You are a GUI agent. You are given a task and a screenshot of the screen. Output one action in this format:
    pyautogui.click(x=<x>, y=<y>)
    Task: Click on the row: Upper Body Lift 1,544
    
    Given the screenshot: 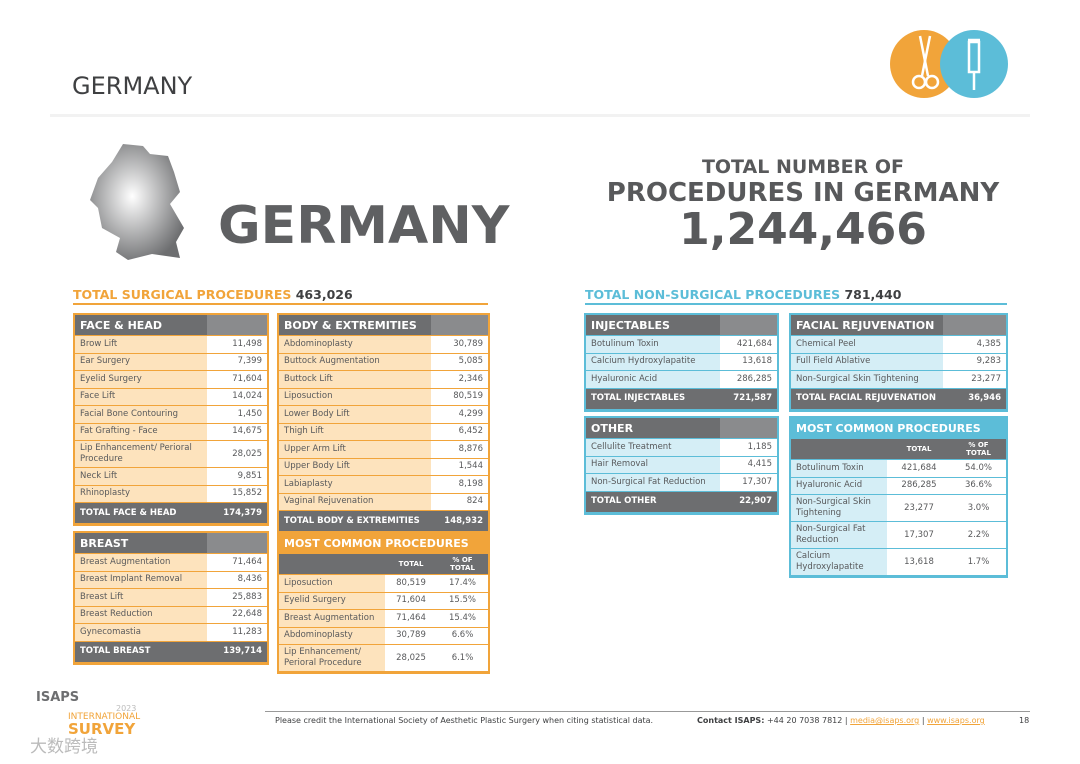 What is the action you would take?
    pyautogui.click(x=383, y=467)
    